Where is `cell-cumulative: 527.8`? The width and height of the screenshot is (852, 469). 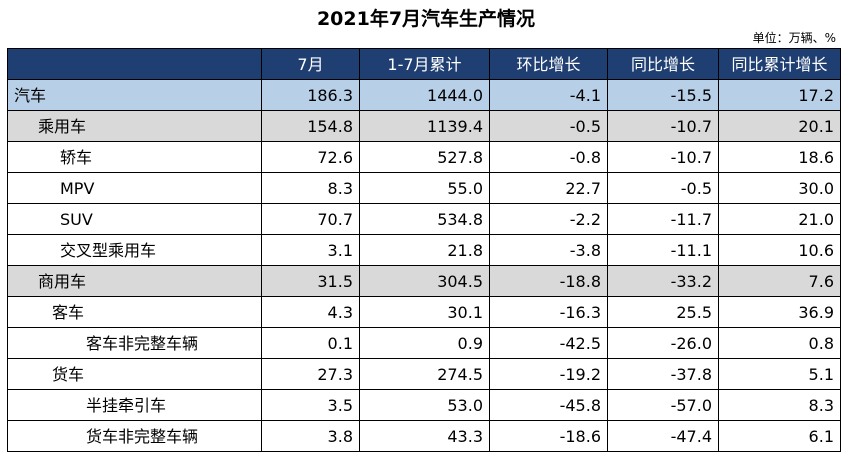 cell-cumulative: 527.8 is located at coordinates (424, 157).